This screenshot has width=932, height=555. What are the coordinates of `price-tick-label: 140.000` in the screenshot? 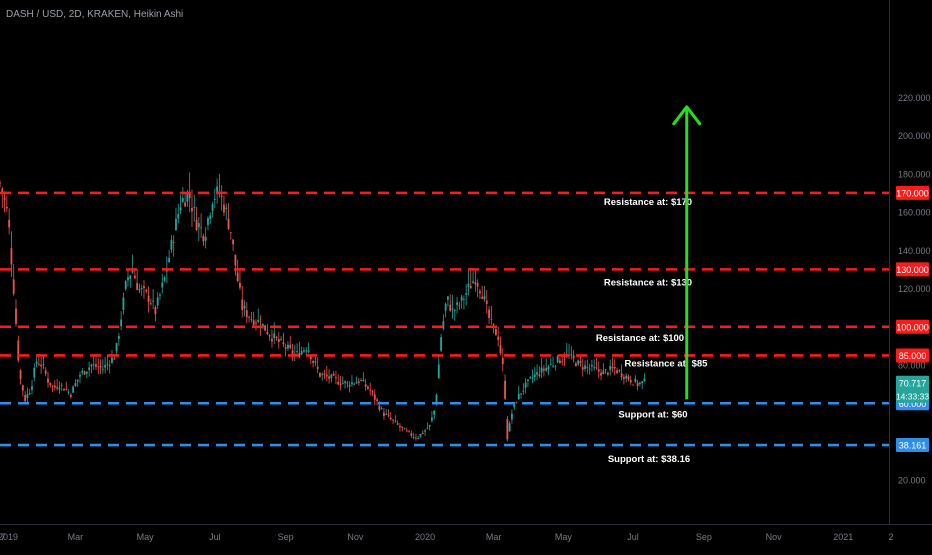 It's located at (914, 251).